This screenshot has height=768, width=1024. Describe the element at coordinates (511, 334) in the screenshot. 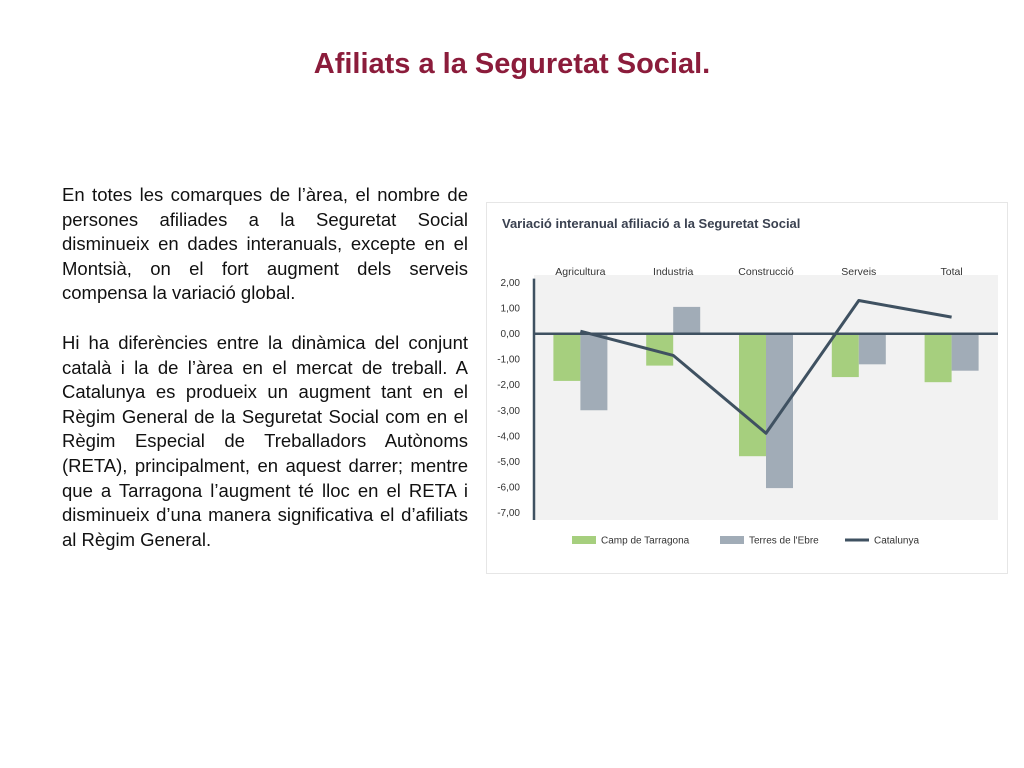

I see `y-tick-label: 0,00` at that location.